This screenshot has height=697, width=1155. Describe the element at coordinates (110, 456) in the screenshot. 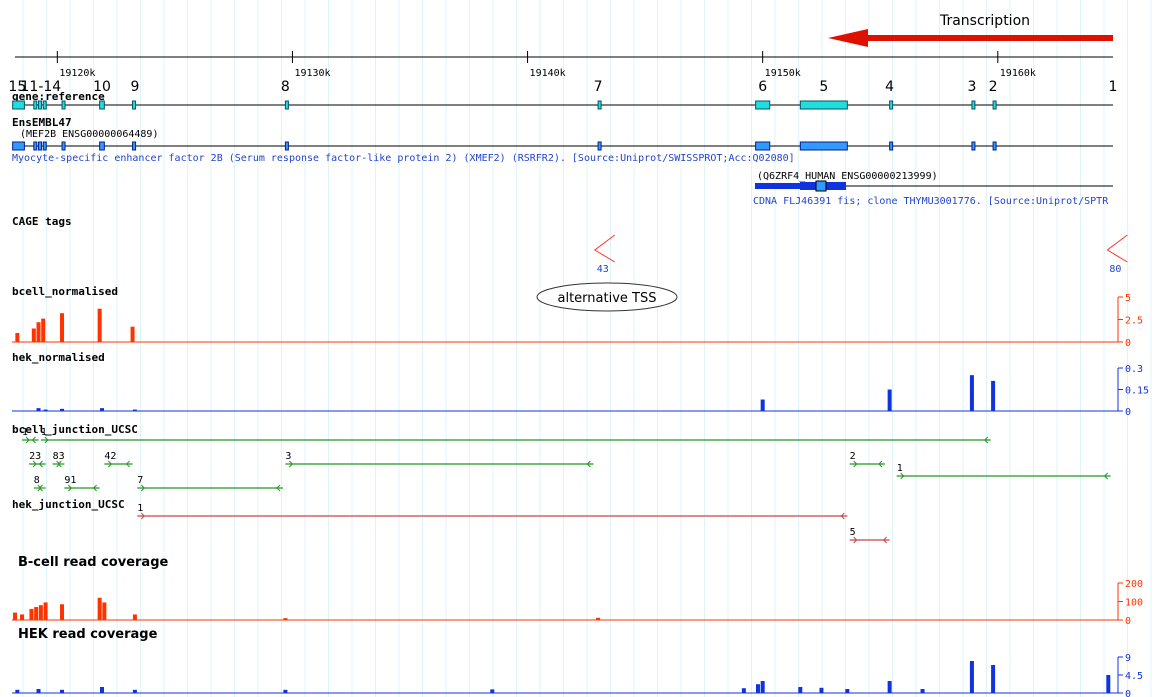

I see `junction-count: 42` at that location.